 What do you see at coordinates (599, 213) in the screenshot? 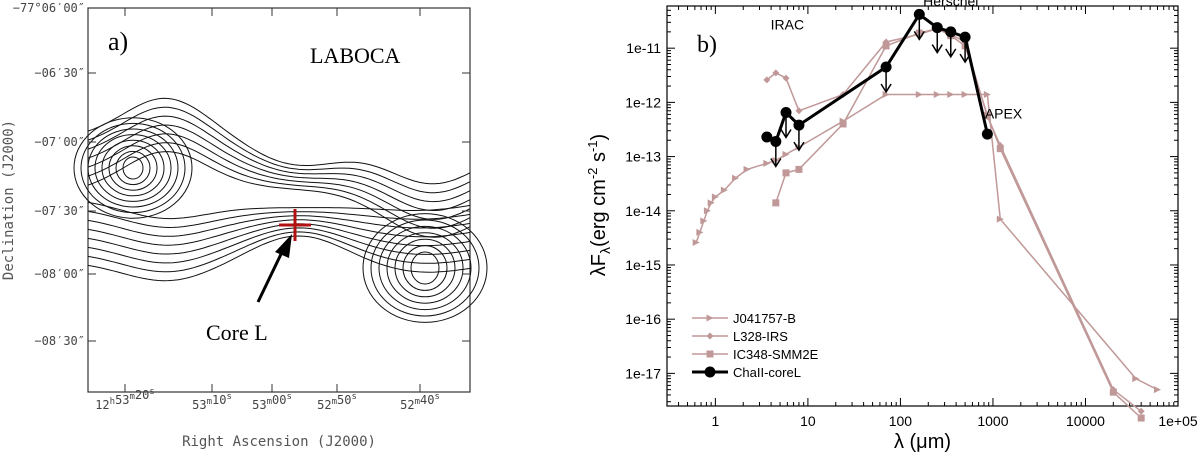
I see `y-axis-units: (erg cm` at bounding box center [599, 213].